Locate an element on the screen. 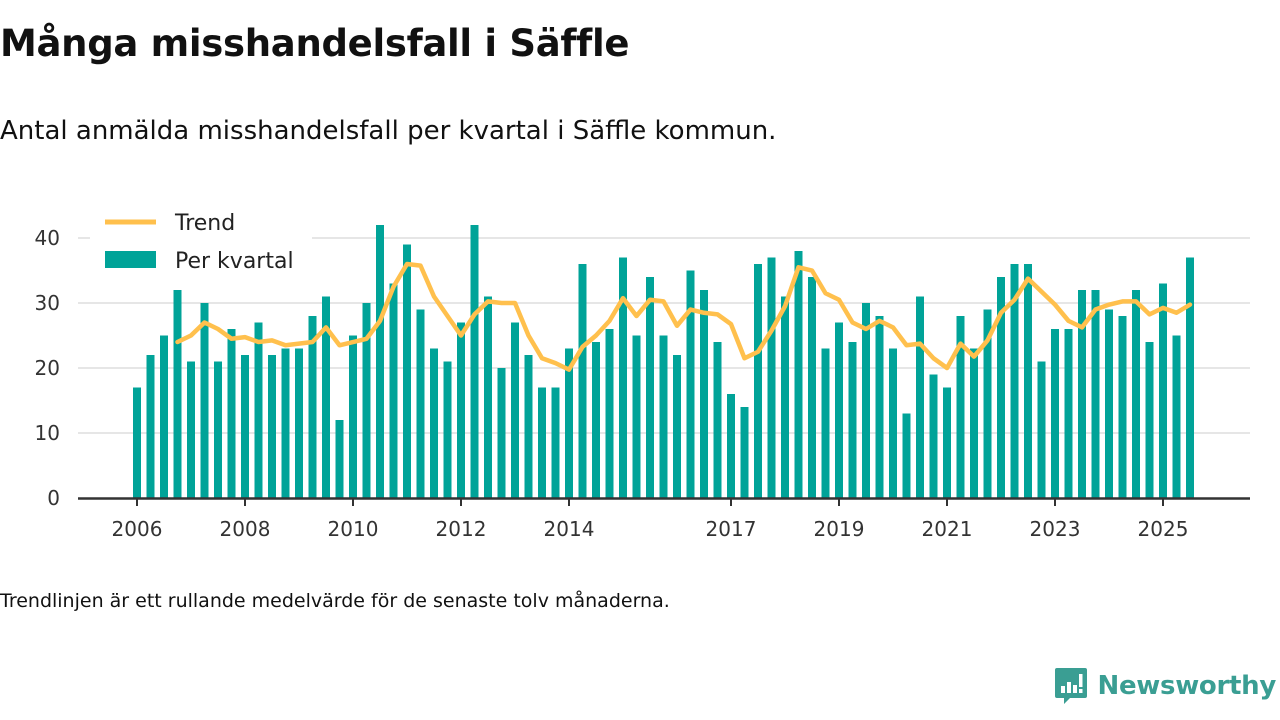 This screenshot has height=720, width=1280. newsworthy-logo: Newsworthy is located at coordinates (1165, 686).